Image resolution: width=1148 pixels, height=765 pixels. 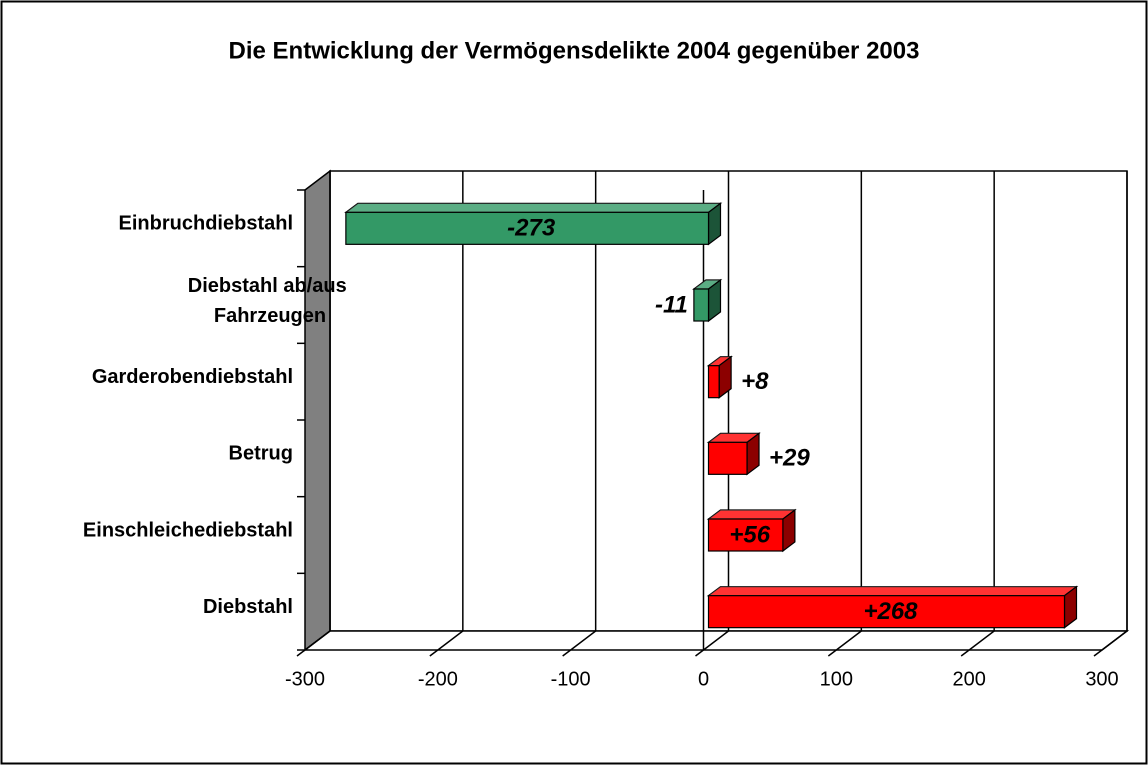 What do you see at coordinates (531, 228) in the screenshot?
I see `data-label: -273` at bounding box center [531, 228].